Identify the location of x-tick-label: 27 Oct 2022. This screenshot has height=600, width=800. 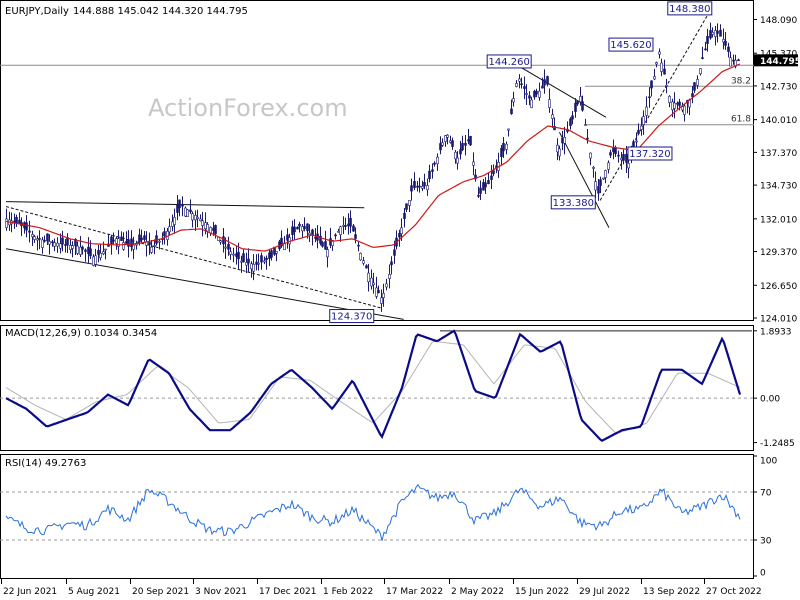
(734, 592).